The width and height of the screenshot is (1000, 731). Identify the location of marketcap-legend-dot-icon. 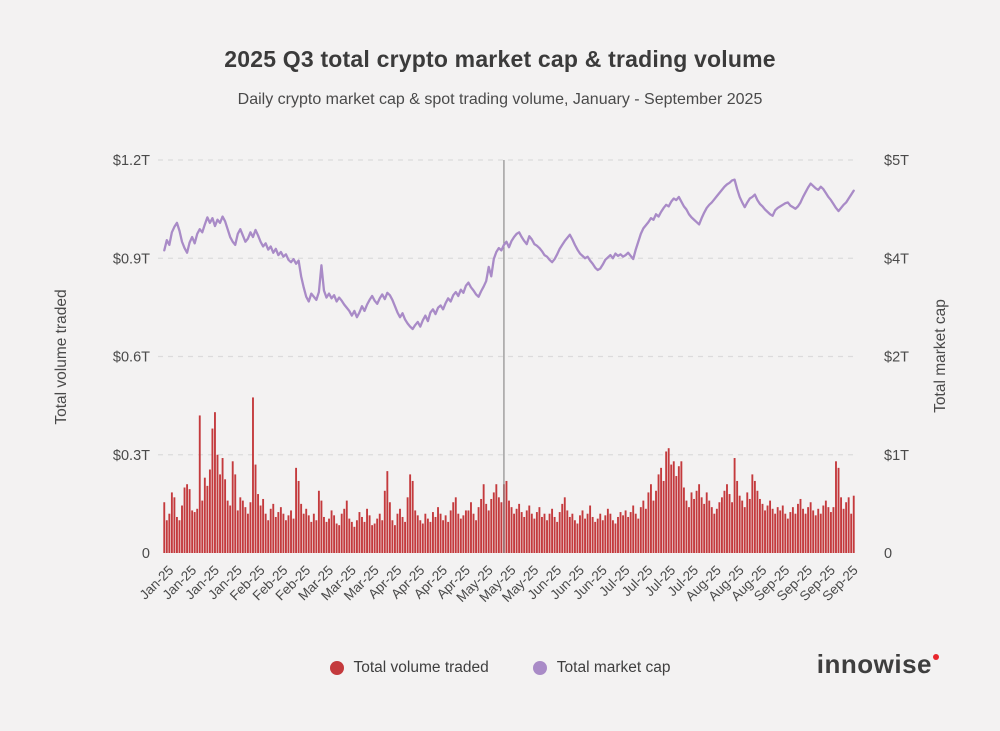
(539, 668).